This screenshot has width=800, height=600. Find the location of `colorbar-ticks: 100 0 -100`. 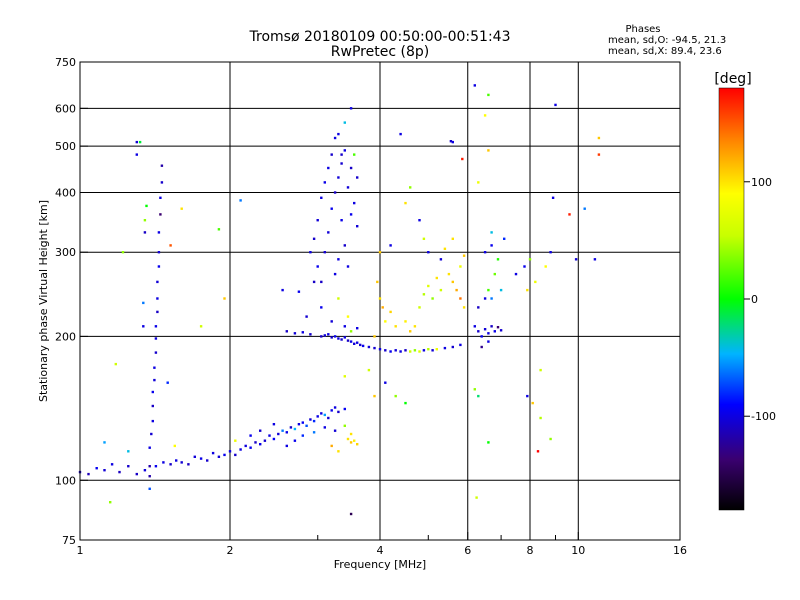

colorbar-ticks: 100 0 -100 is located at coordinates (760, 299).